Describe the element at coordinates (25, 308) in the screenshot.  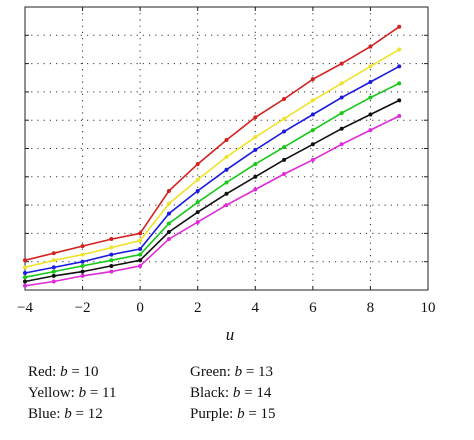
I see `x-tick-label: −4` at that location.